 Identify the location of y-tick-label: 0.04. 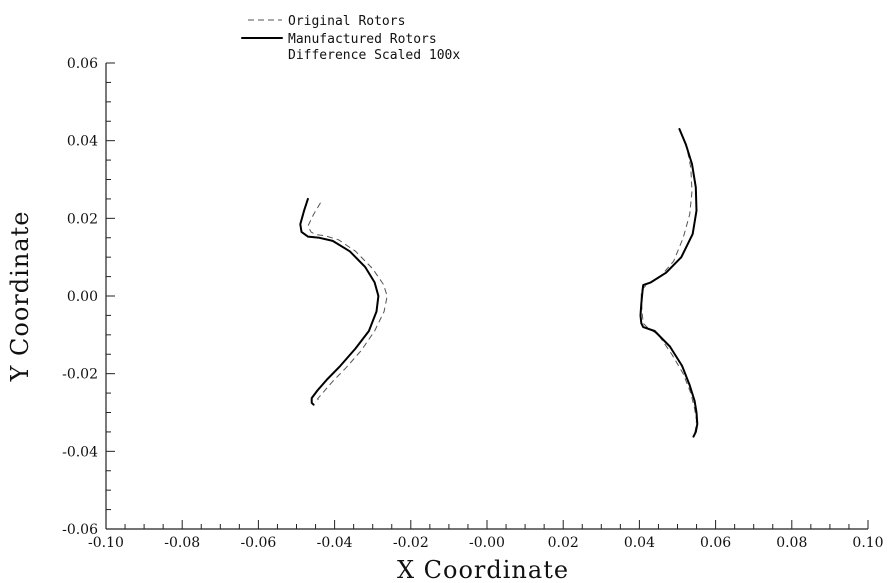
(82, 142).